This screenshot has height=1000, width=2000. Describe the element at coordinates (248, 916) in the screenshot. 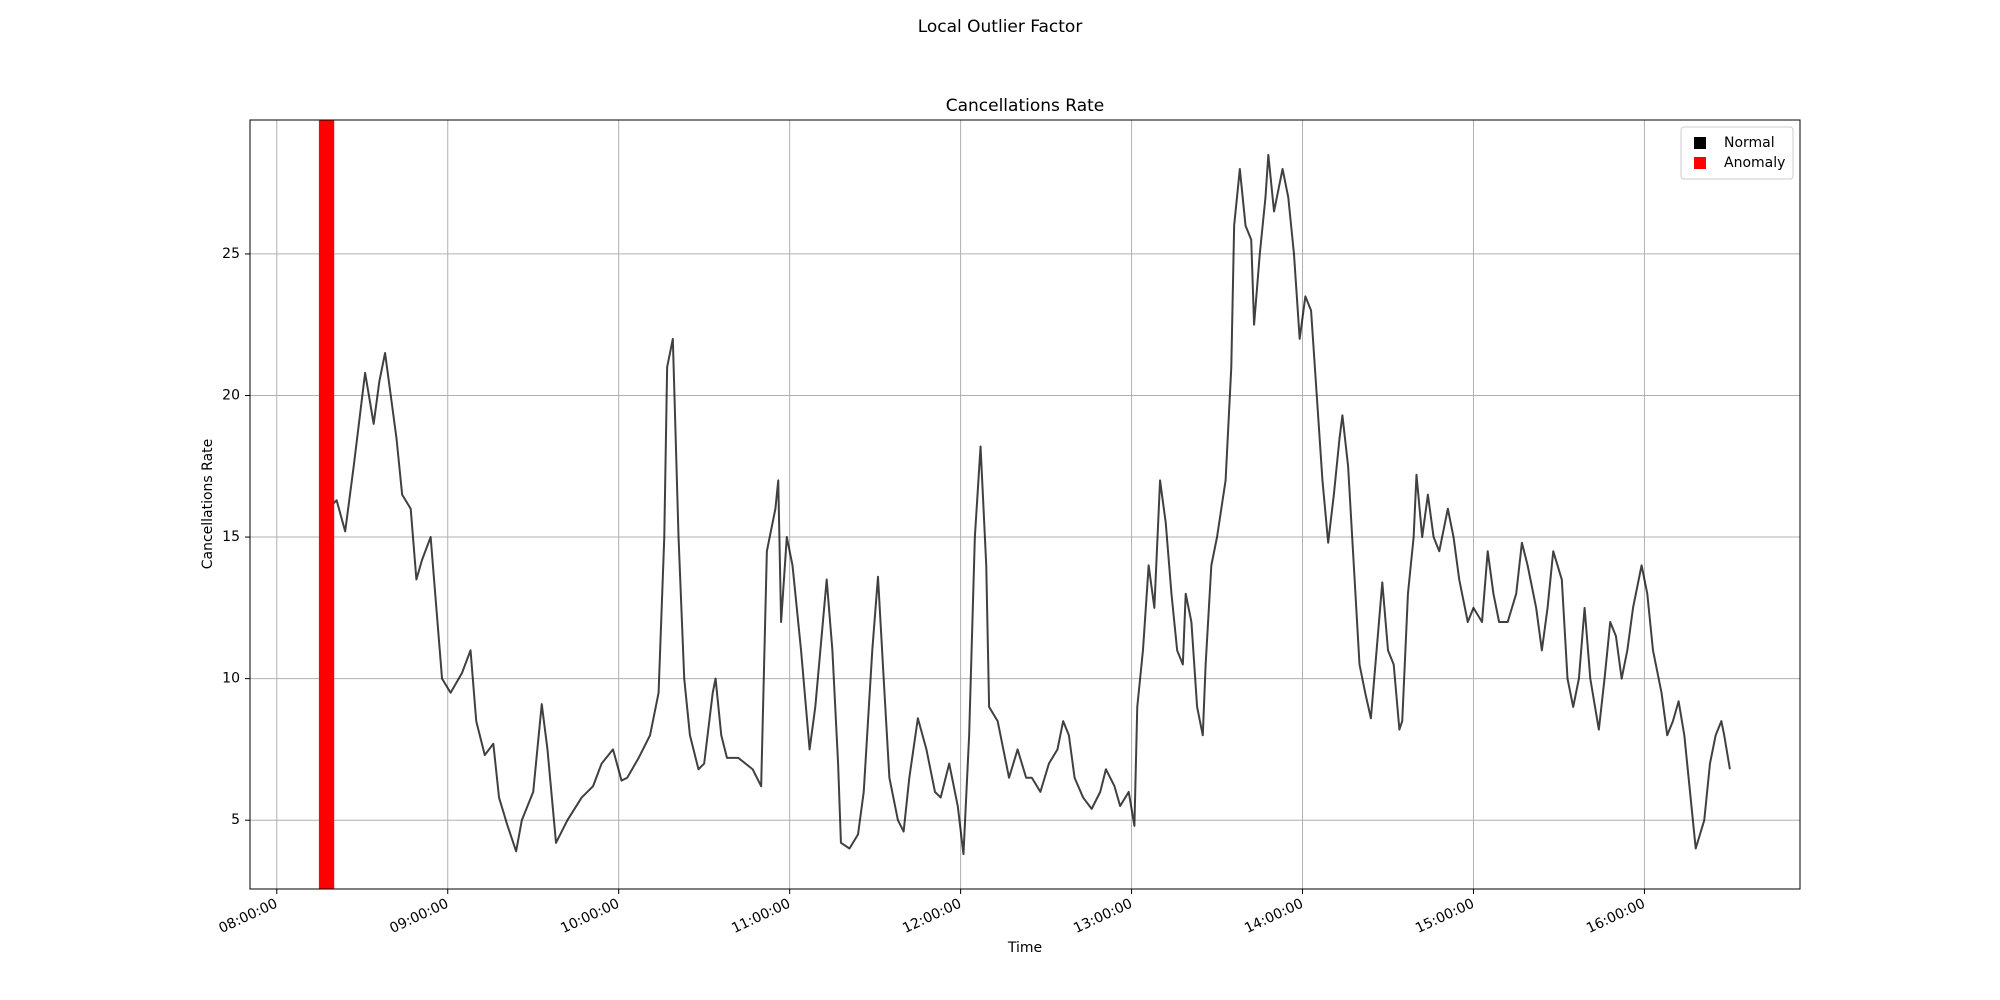

I see `x-tick-label: 08:00:00` at that location.